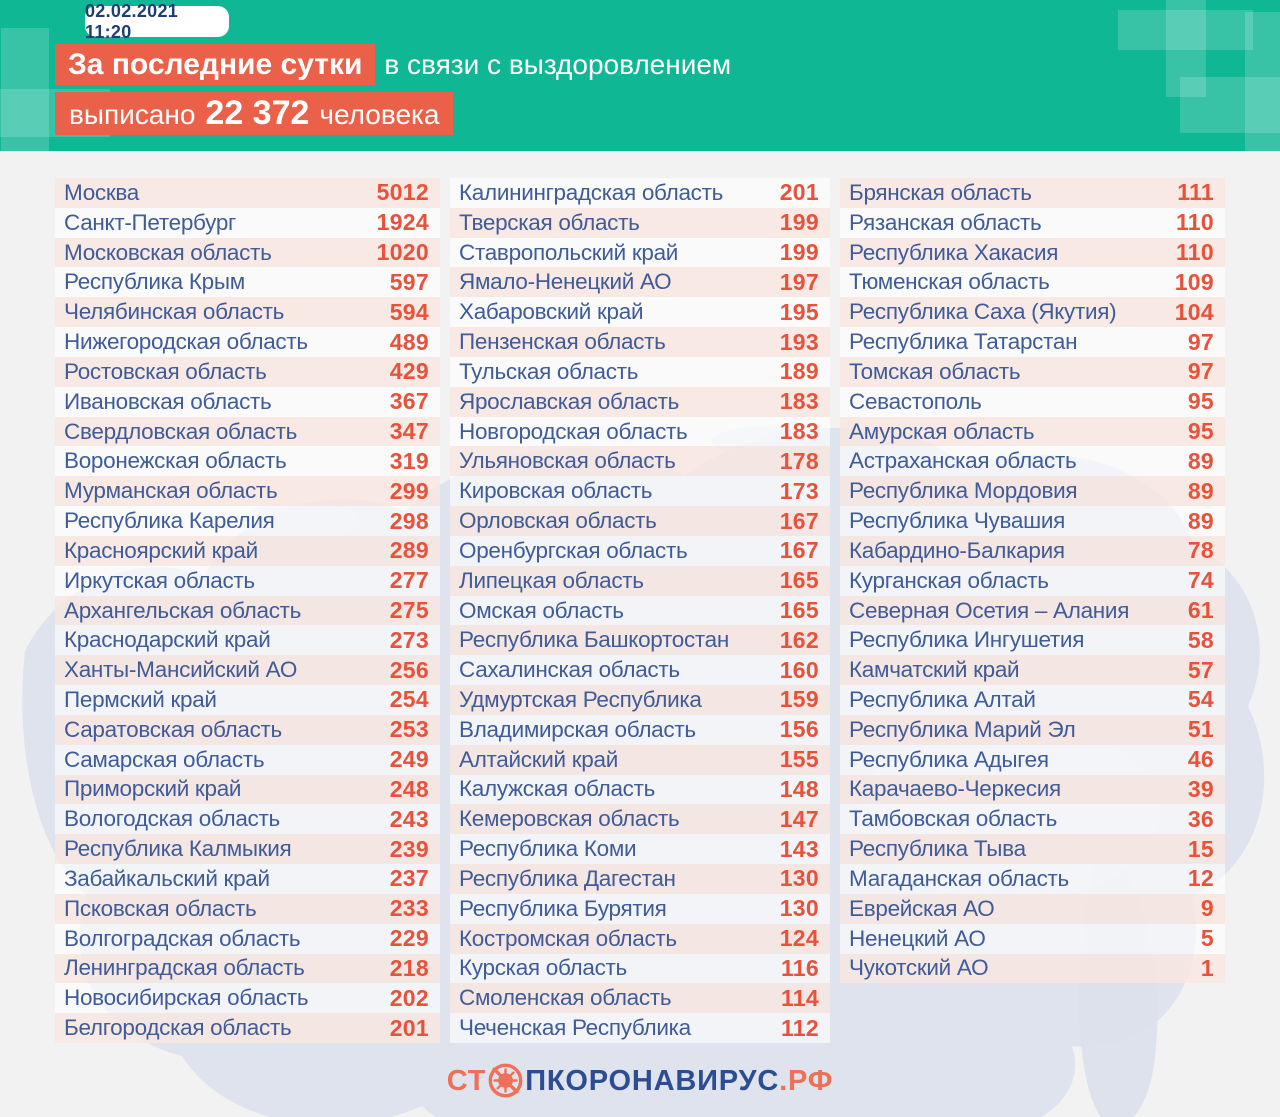 The width and height of the screenshot is (1280, 1117). What do you see at coordinates (247, 819) in the screenshot?
I see `table-row: Вологодская область 243` at bounding box center [247, 819].